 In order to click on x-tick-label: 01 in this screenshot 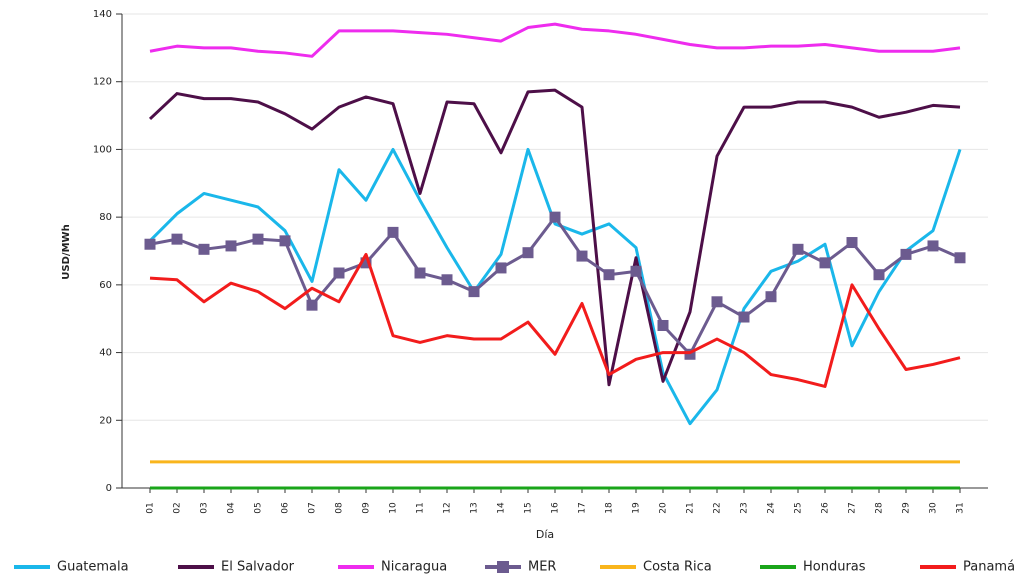, I will do `click(151, 507)`.